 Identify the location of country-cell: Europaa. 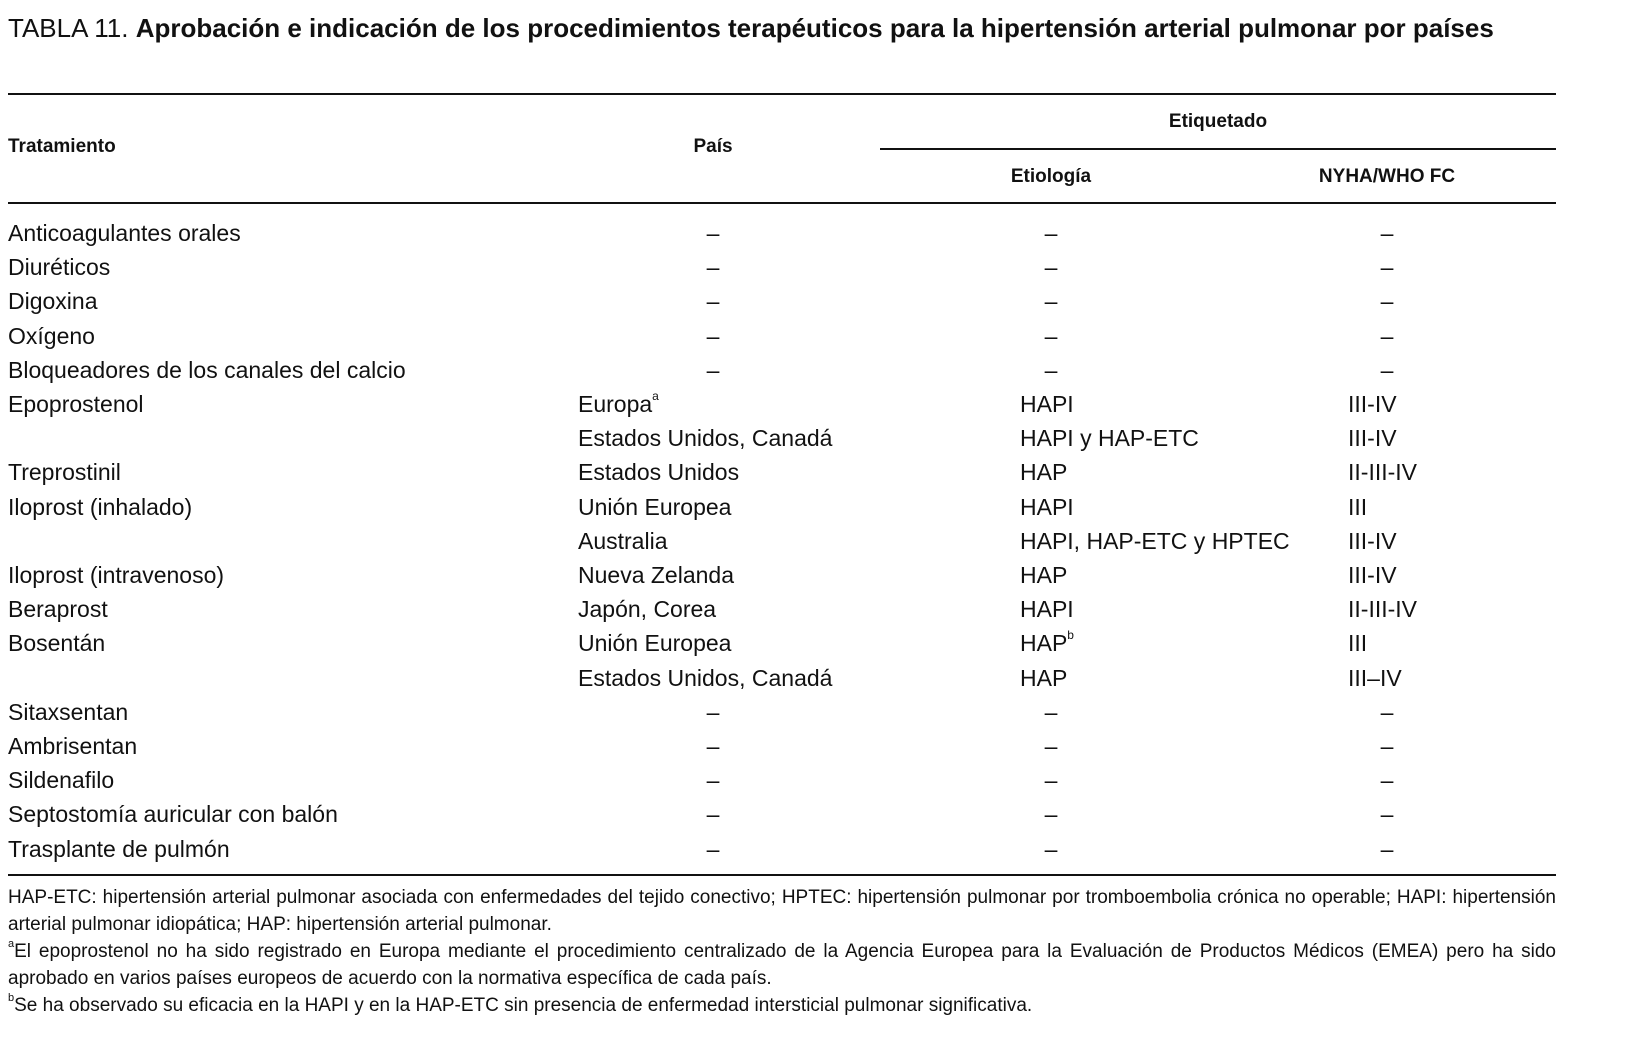
(618, 404).